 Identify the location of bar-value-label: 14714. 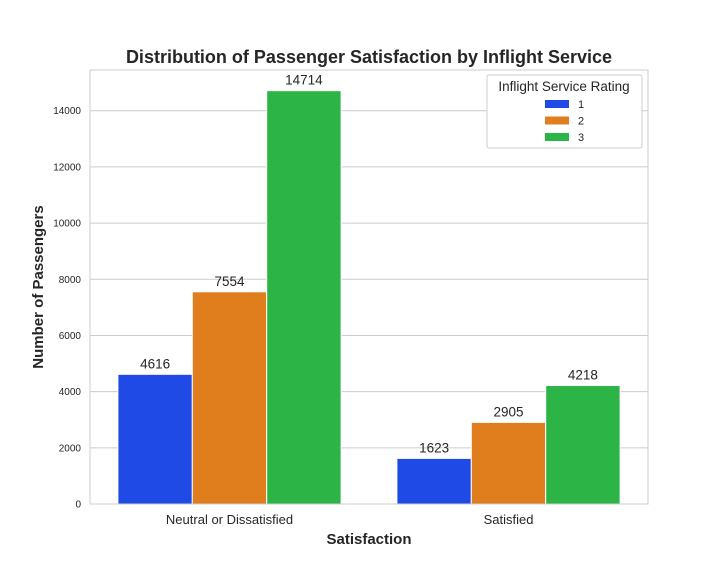
(304, 80).